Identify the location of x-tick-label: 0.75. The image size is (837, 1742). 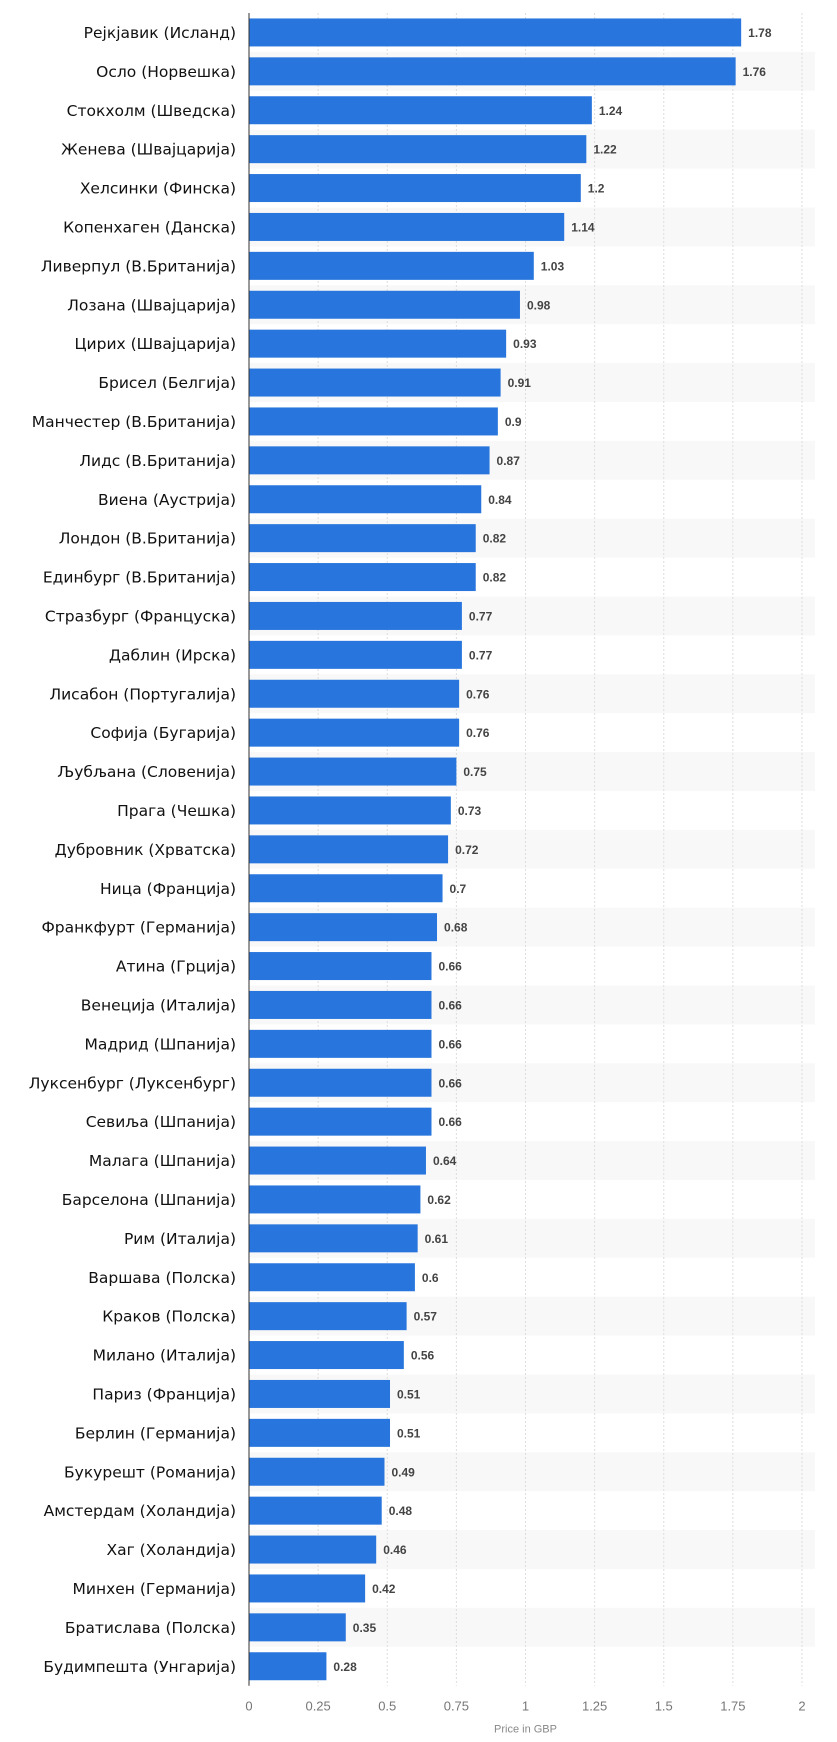
(456, 1706).